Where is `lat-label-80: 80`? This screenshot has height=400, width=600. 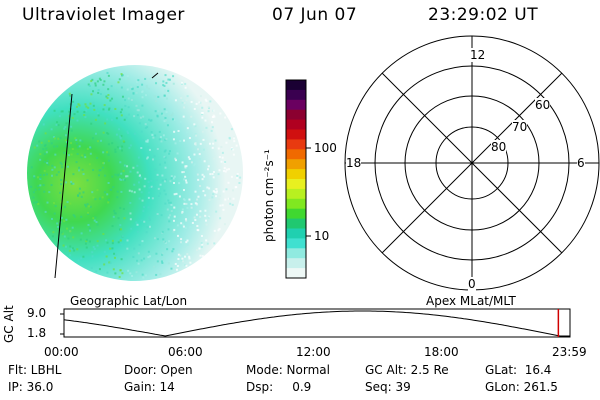
lat-label-80: 80 is located at coordinates (499, 147).